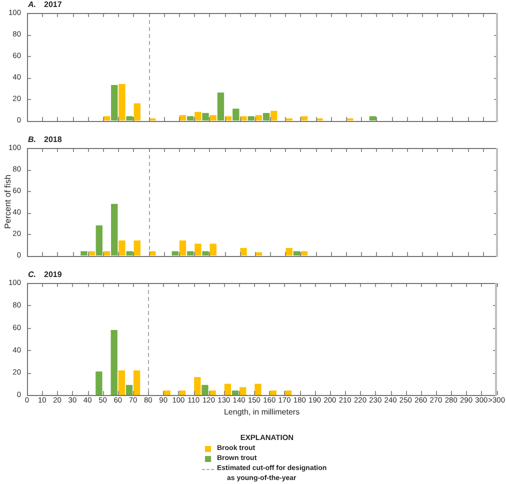  I want to click on chart-title: C. 2019, so click(45, 274).